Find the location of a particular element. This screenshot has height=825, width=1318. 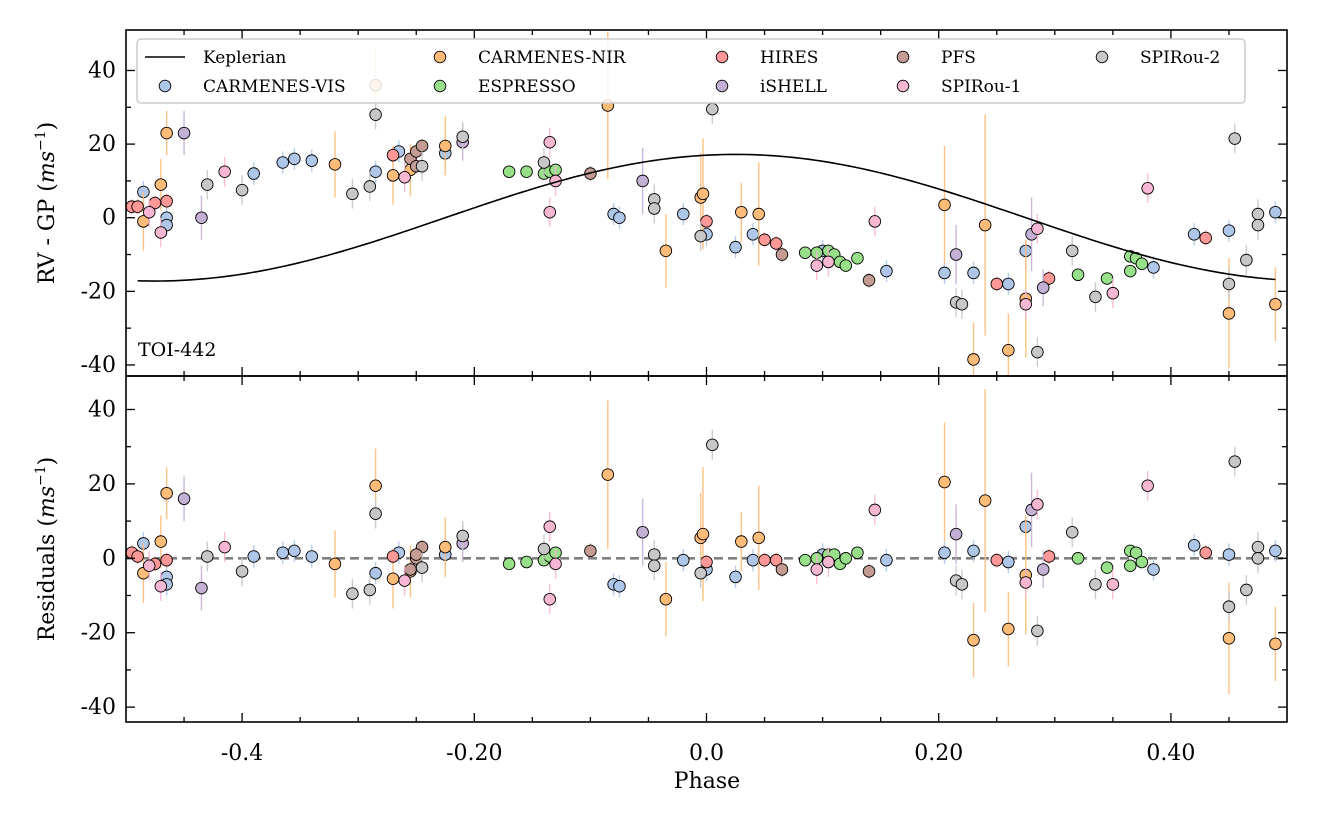

legend-label: PFS is located at coordinates (958, 58).